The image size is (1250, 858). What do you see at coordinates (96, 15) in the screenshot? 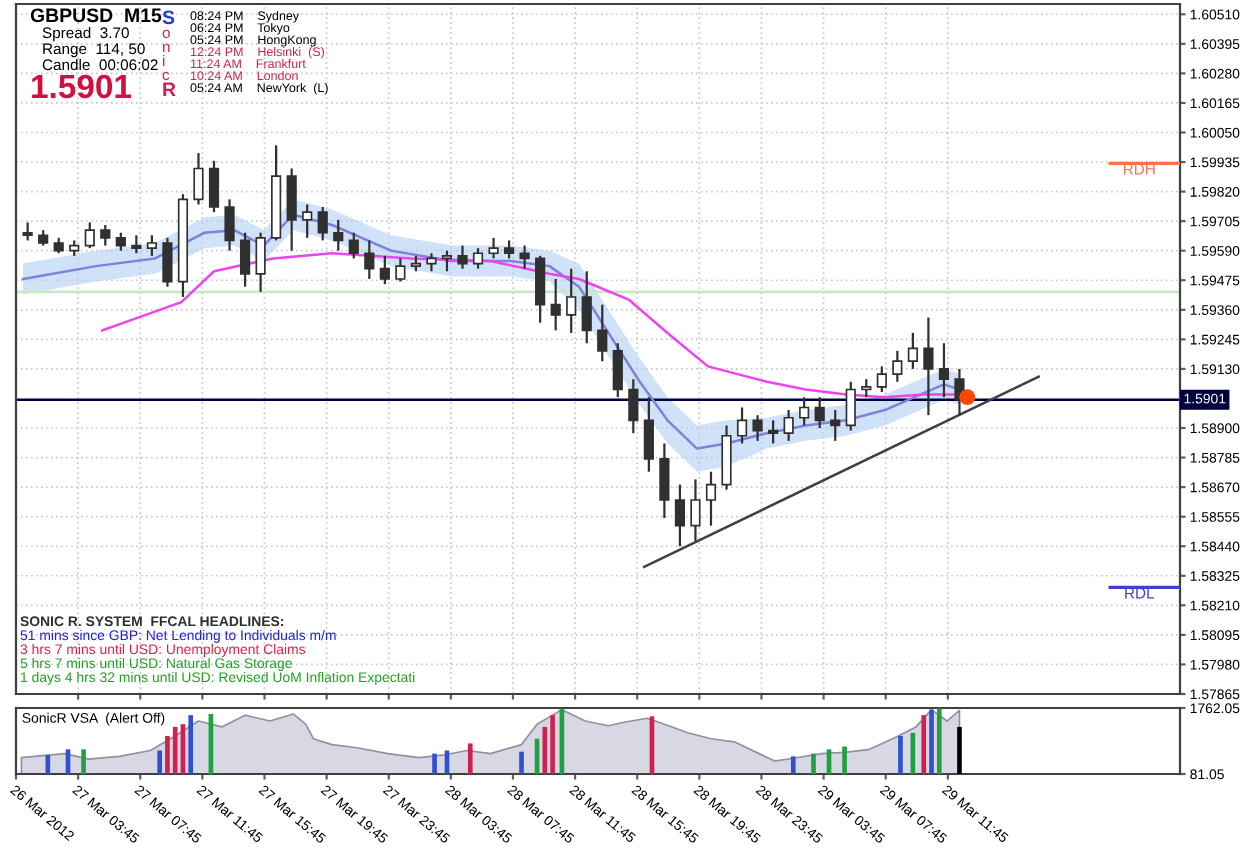
I see `annotation: GBPUSD M15` at bounding box center [96, 15].